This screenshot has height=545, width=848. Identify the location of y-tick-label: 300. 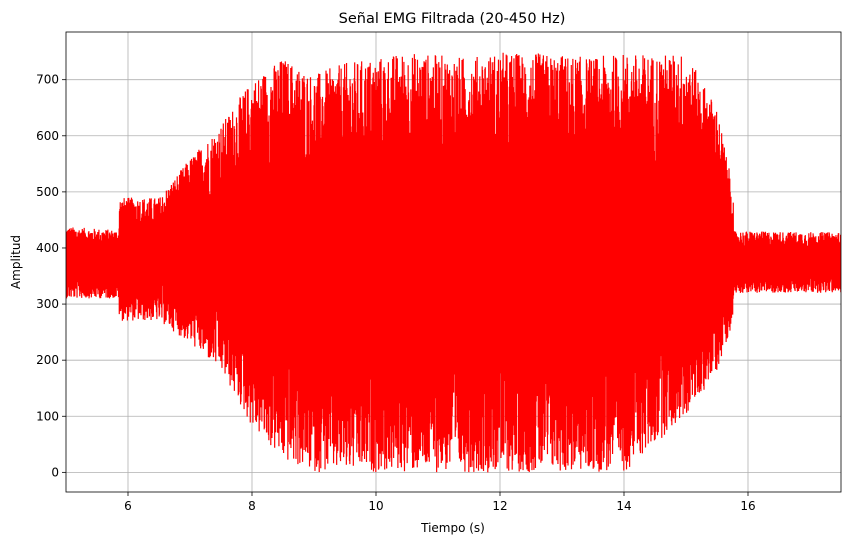
(47, 304).